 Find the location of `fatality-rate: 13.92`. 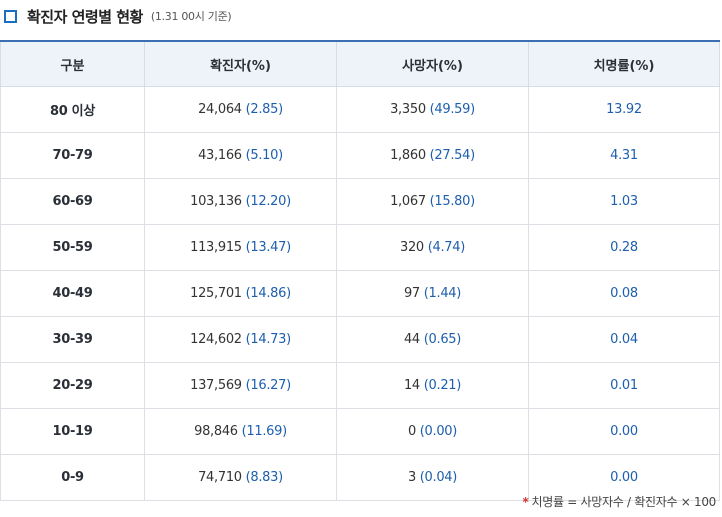

fatality-rate: 13.92 is located at coordinates (624, 109).